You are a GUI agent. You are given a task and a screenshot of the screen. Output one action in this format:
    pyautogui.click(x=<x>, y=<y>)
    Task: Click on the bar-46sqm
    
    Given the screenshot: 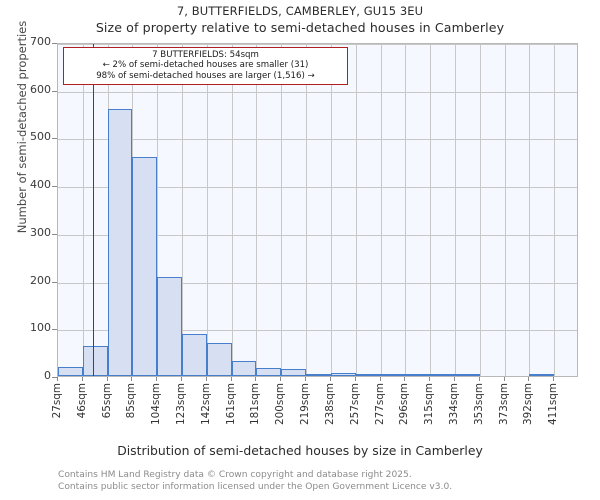 What is the action you would take?
    pyautogui.click(x=95, y=360)
    